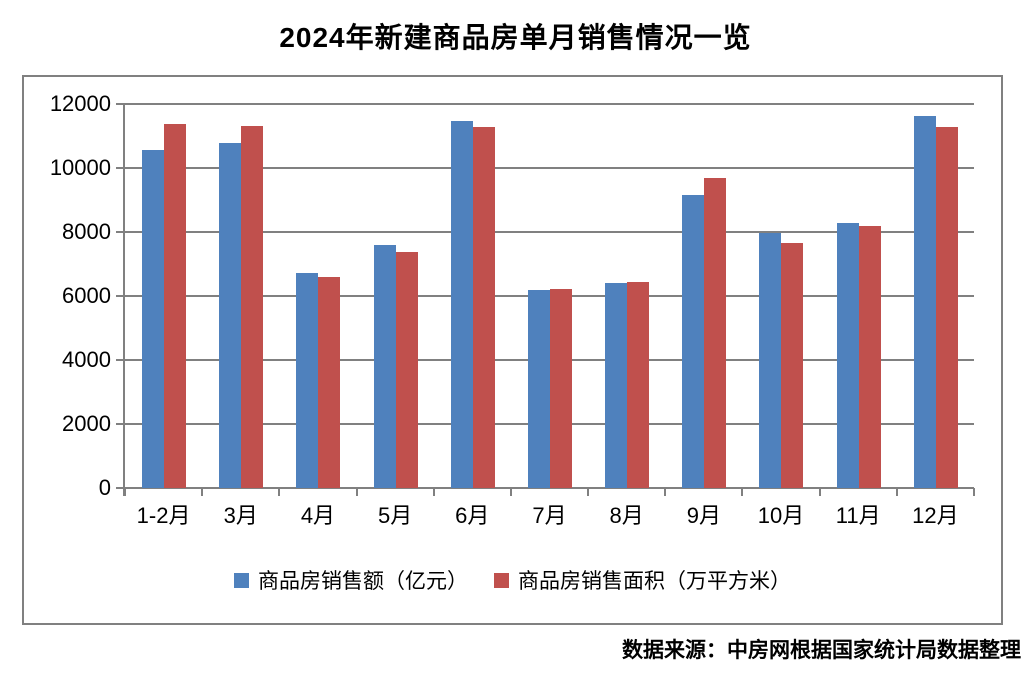  Describe the element at coordinates (858, 515) in the screenshot. I see `x-category-label: 11月` at that location.